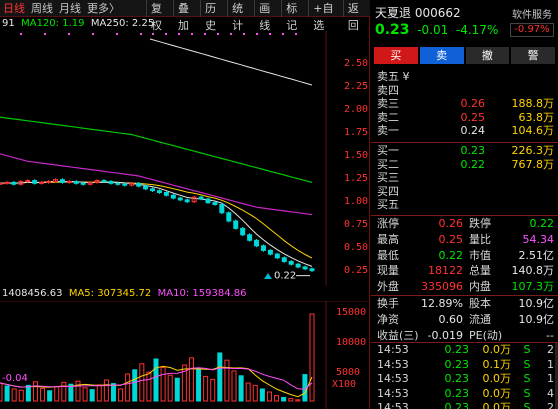 The width and height of the screenshot is (558, 409). I want to click on sector-change-badge: -0.97%, so click(532, 30).